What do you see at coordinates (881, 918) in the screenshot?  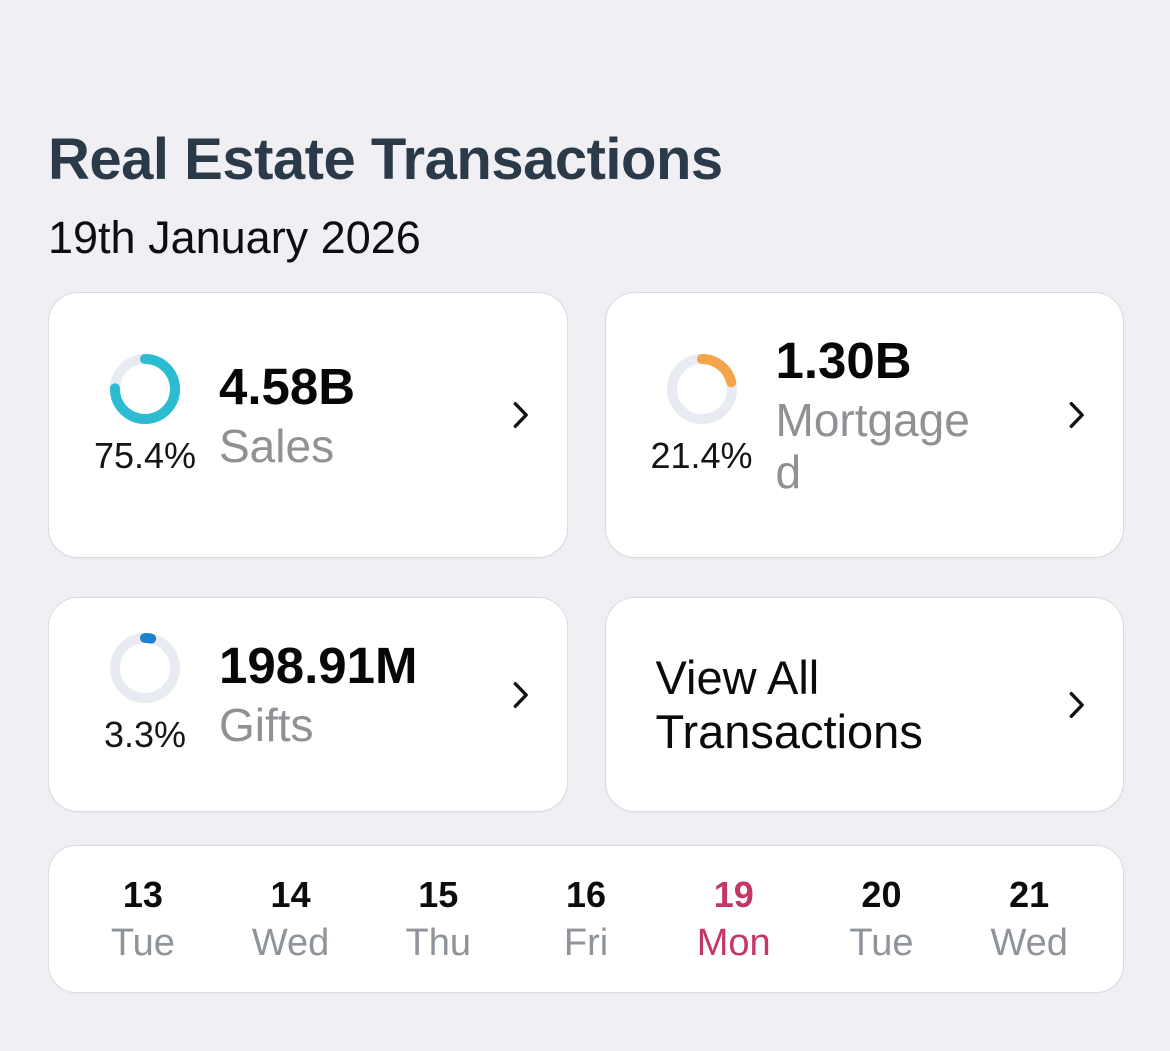 I see `day-20-tue: 20 Tue` at bounding box center [881, 918].